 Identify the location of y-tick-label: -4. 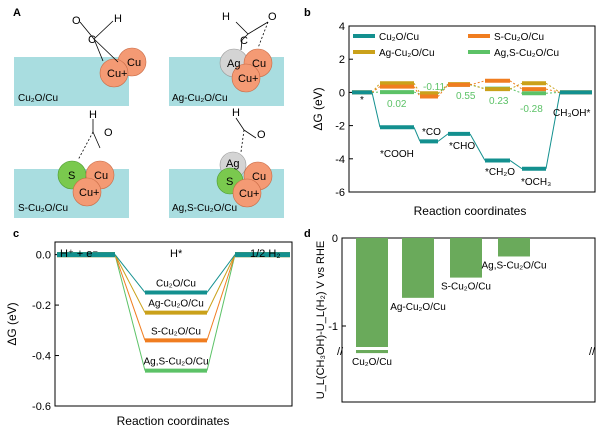
(340, 160).